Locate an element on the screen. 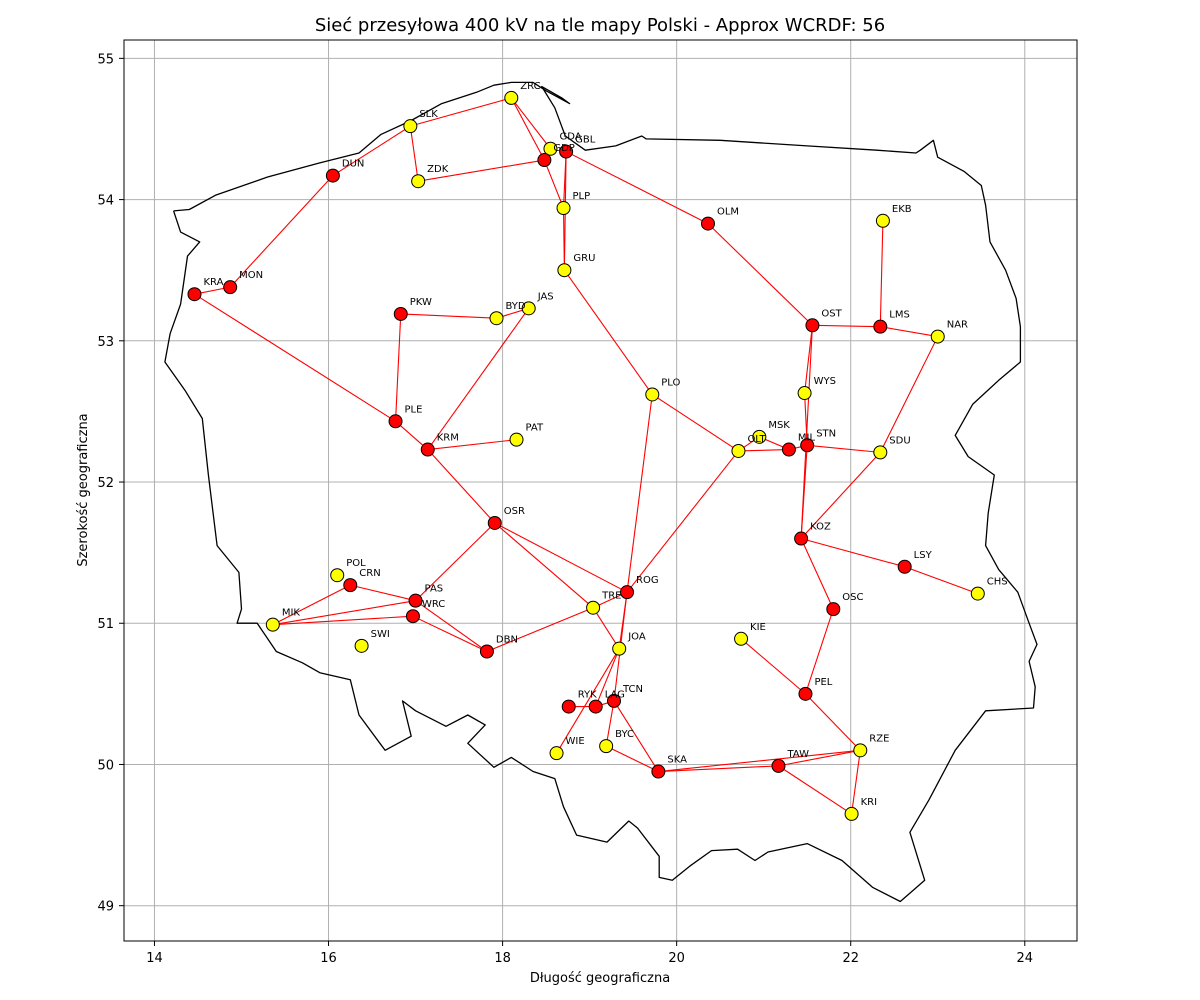 This screenshot has width=1200, height=1000. node-zdk is located at coordinates (418, 181).